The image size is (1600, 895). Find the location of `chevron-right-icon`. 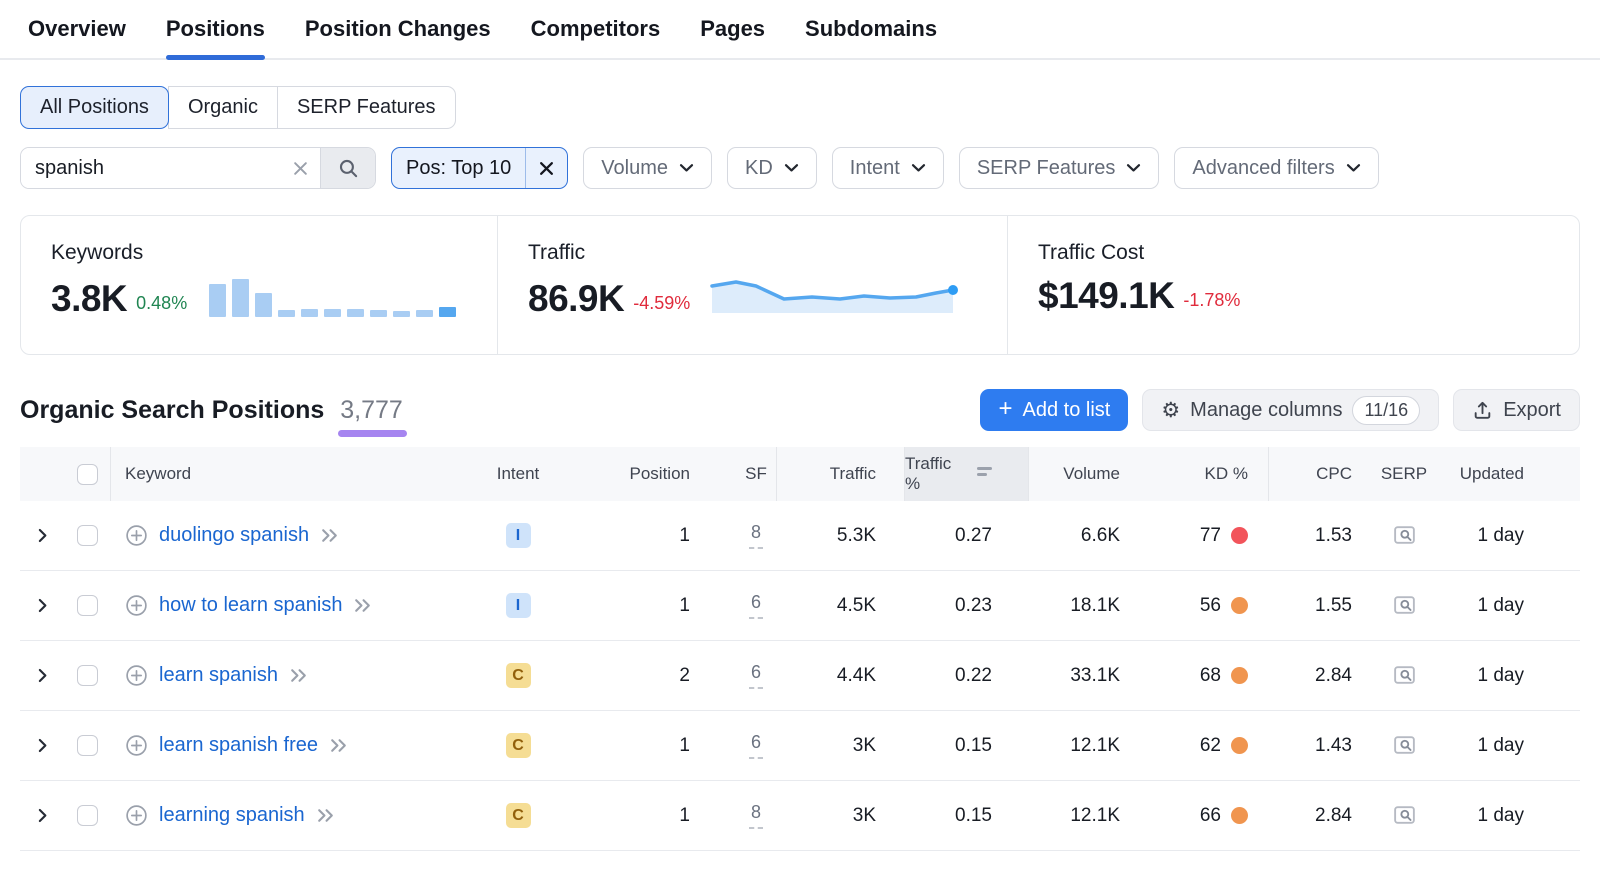

chevron-right-icon is located at coordinates (42, 745).